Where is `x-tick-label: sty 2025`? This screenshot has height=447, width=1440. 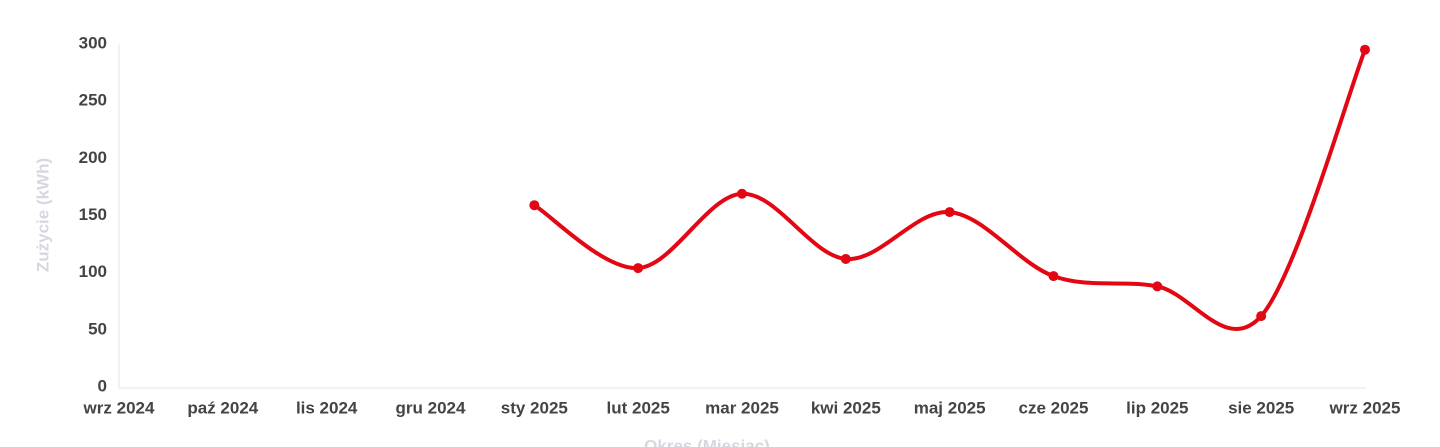
x-tick-label: sty 2025 is located at coordinates (534, 407).